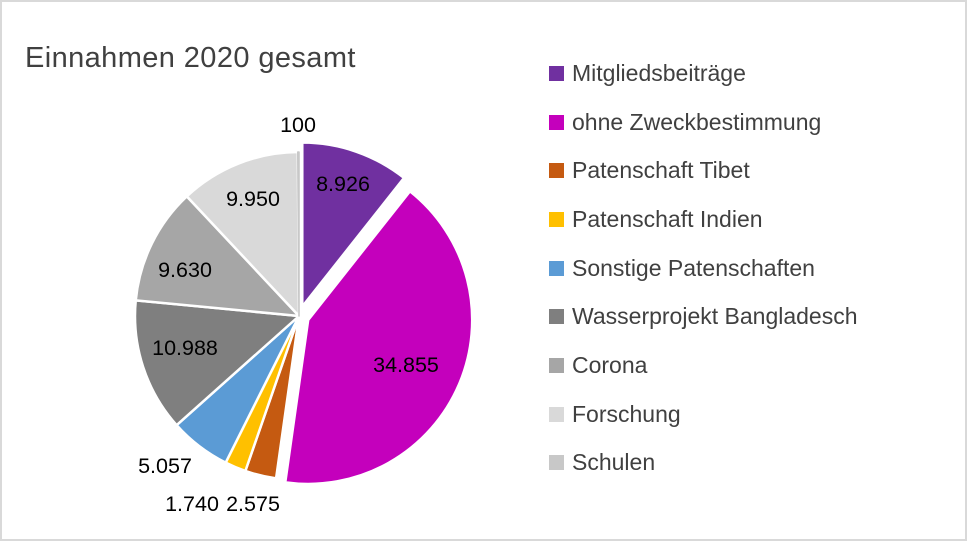  What do you see at coordinates (697, 121) in the screenshot?
I see `legend-label: ohne Zweckbestimmung` at bounding box center [697, 121].